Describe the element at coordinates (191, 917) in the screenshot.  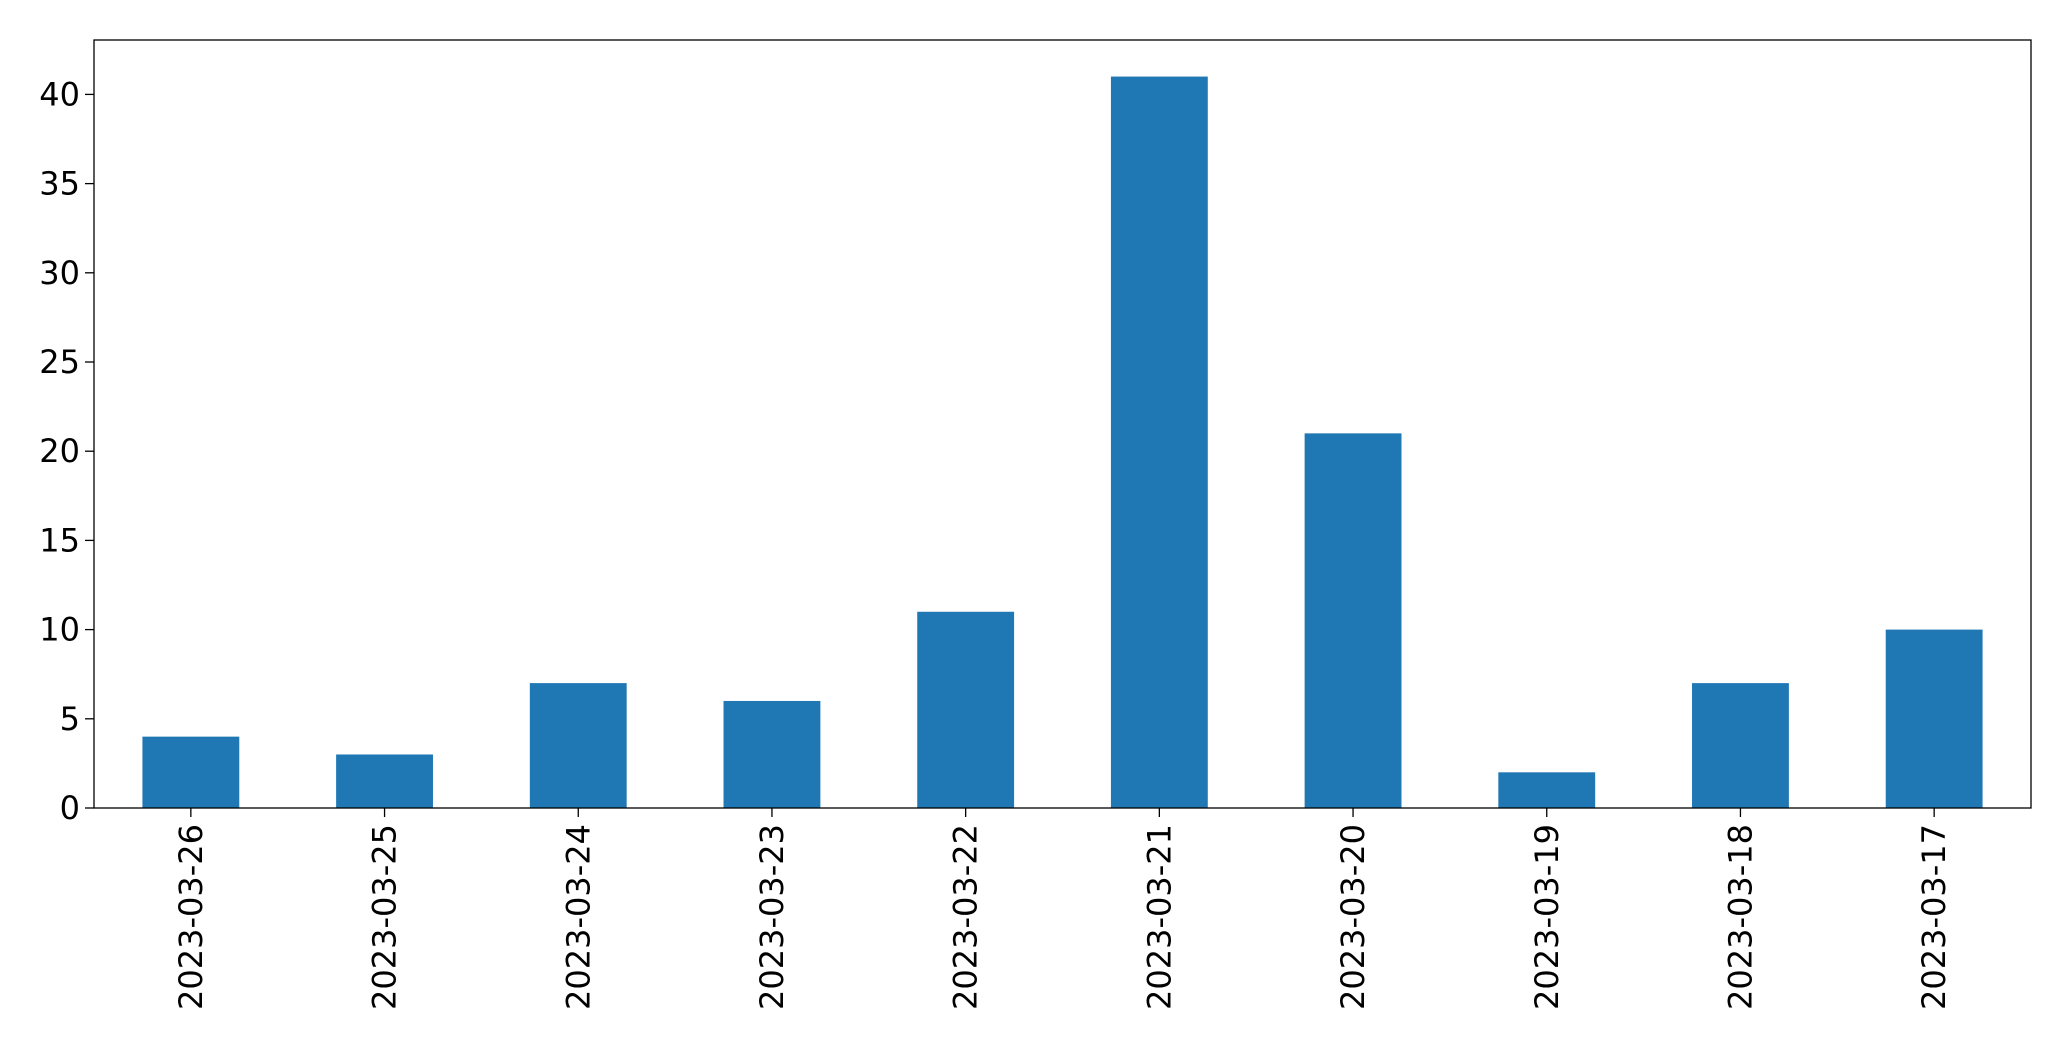
I see `x-tick-label: 2023-03-26` at that location.